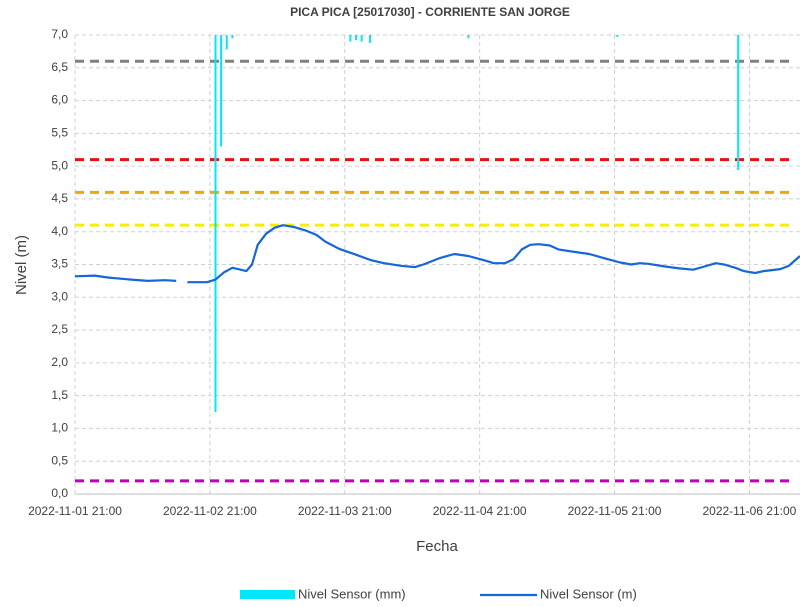 The width and height of the screenshot is (800, 607). What do you see at coordinates (59, 67) in the screenshot?
I see `y-tick-label: 6,5` at bounding box center [59, 67].